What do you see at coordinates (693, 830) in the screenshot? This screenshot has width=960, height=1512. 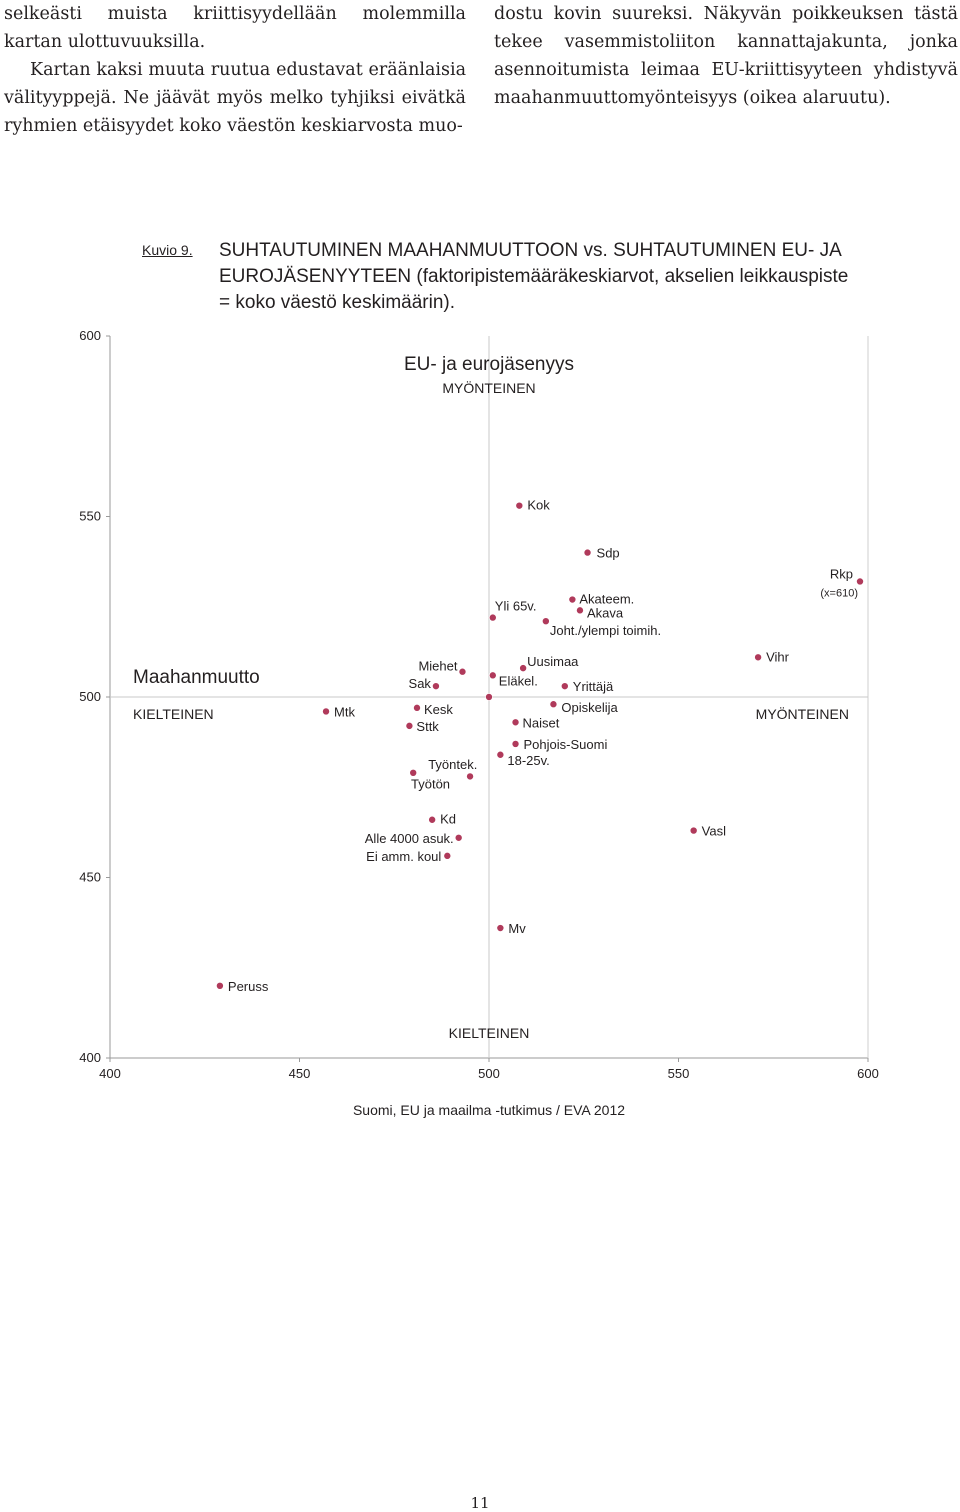 I see `data-point-vasl` at bounding box center [693, 830].